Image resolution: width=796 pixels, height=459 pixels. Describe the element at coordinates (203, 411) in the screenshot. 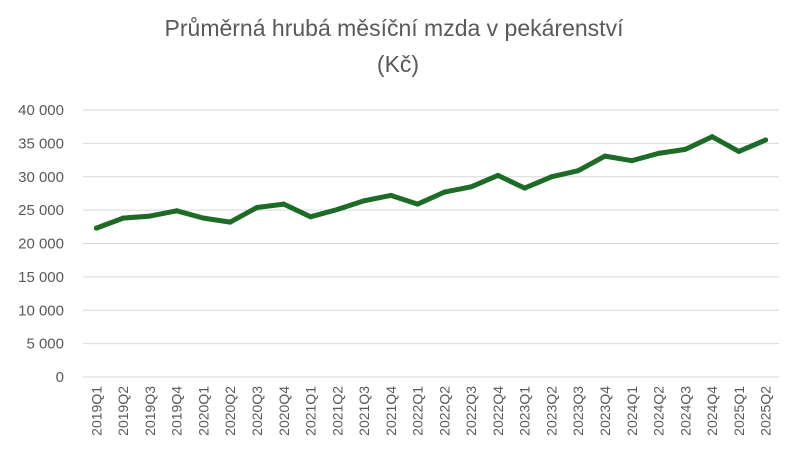

I see `x-tick-label: 2020Q1` at that location.